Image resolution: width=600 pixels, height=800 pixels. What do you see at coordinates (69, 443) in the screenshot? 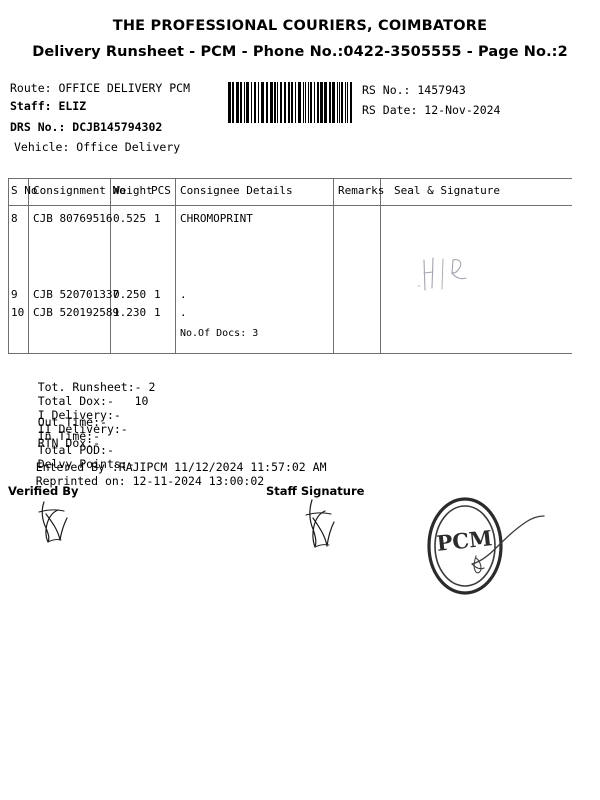
I see `rtn-dox-value: RTN Dox:-` at bounding box center [69, 443].